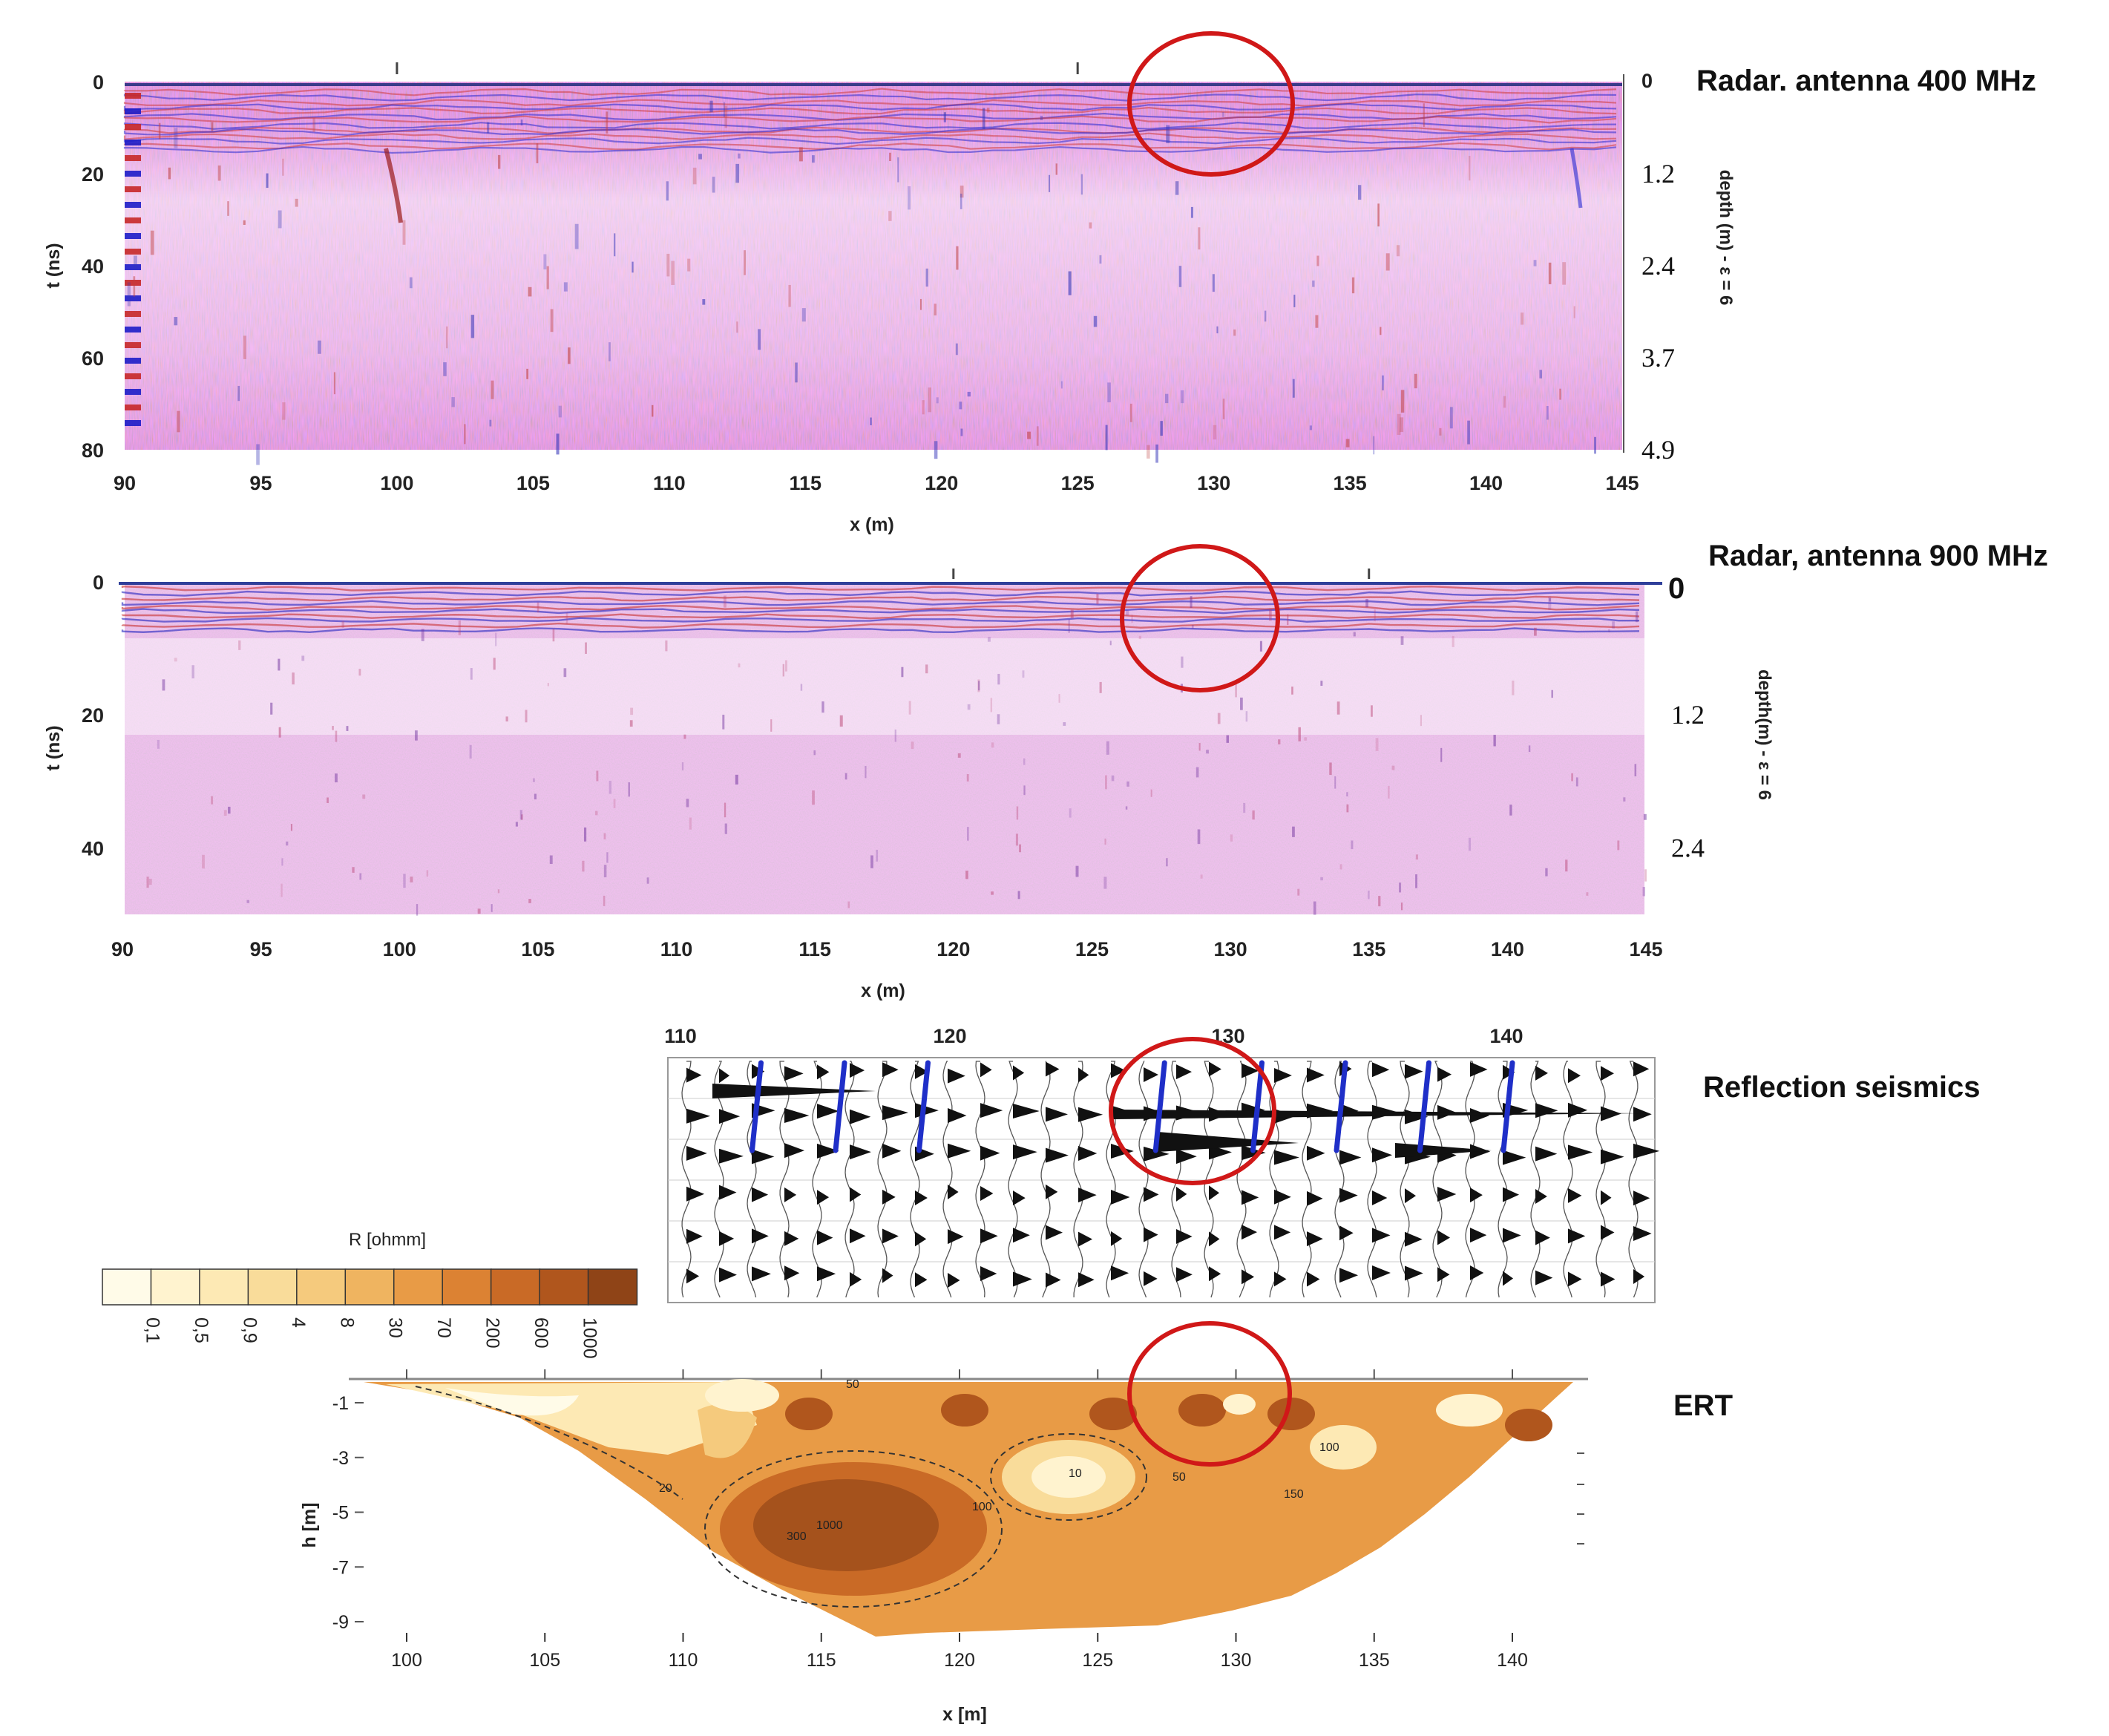 Image resolution: width=2109 pixels, height=1736 pixels. I want to click on radar-400-reflection-band, so click(870, 119).